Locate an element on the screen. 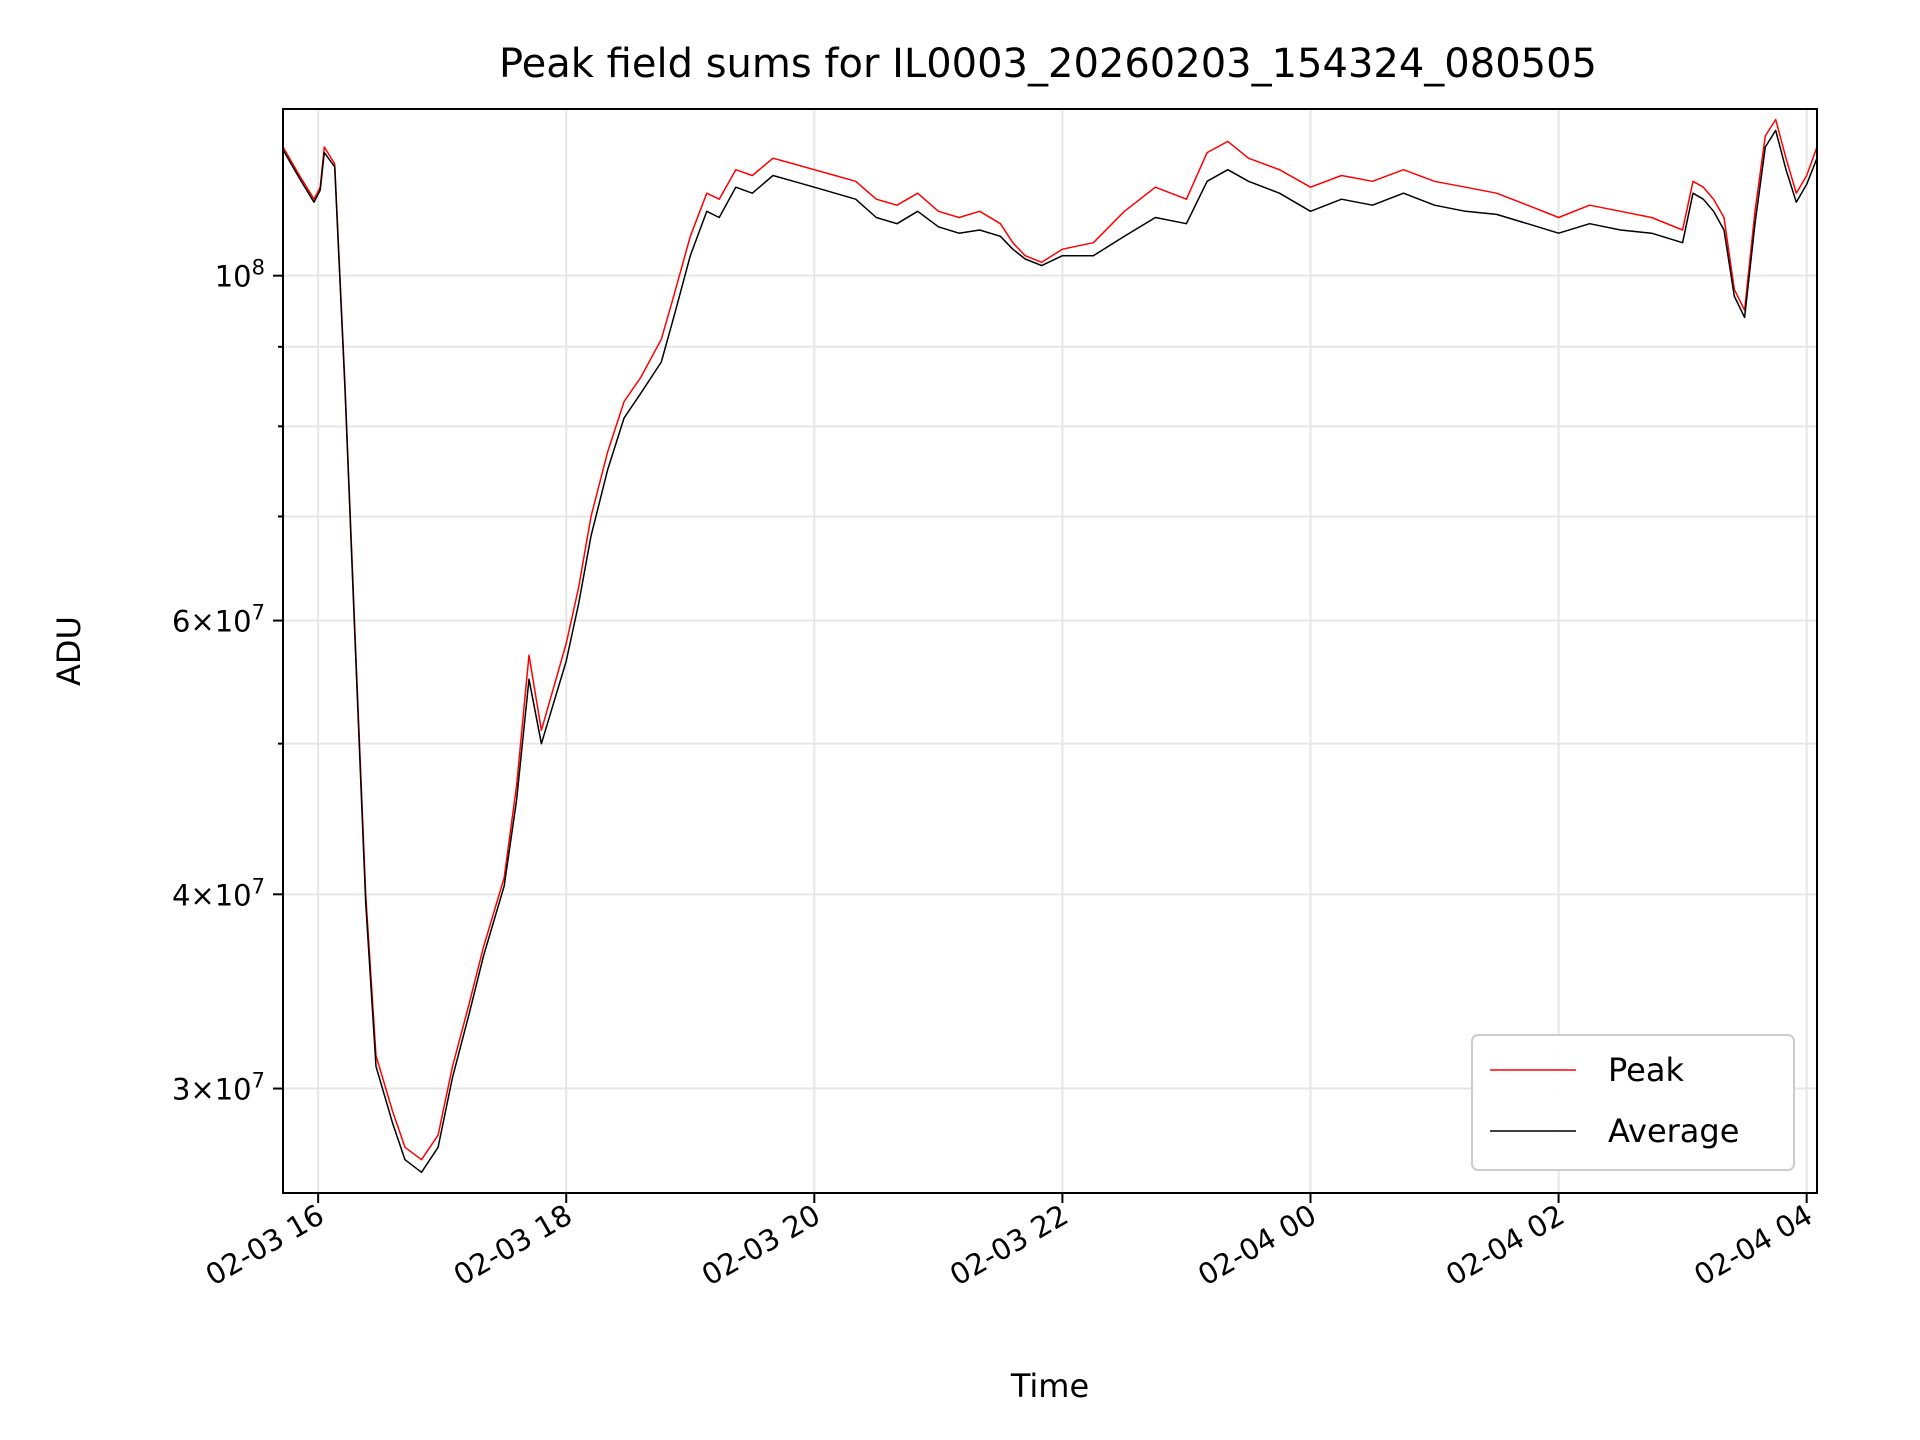  legend-label-average: Average is located at coordinates (1673, 1131).